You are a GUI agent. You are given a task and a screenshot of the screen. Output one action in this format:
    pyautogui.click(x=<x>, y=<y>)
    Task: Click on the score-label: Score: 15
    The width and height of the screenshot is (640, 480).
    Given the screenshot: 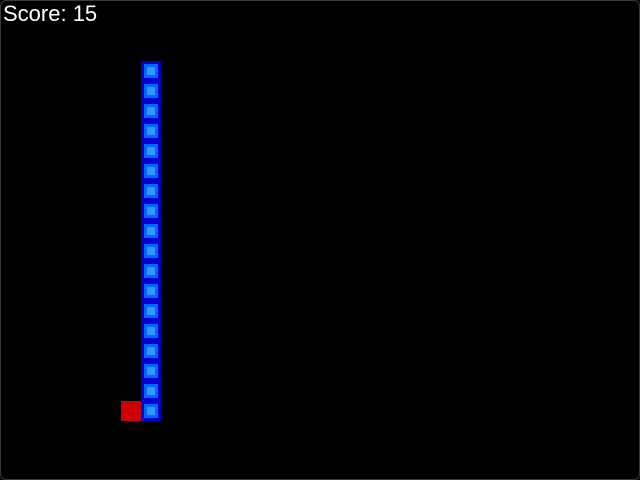 What is the action you would take?
    pyautogui.click(x=50, y=13)
    